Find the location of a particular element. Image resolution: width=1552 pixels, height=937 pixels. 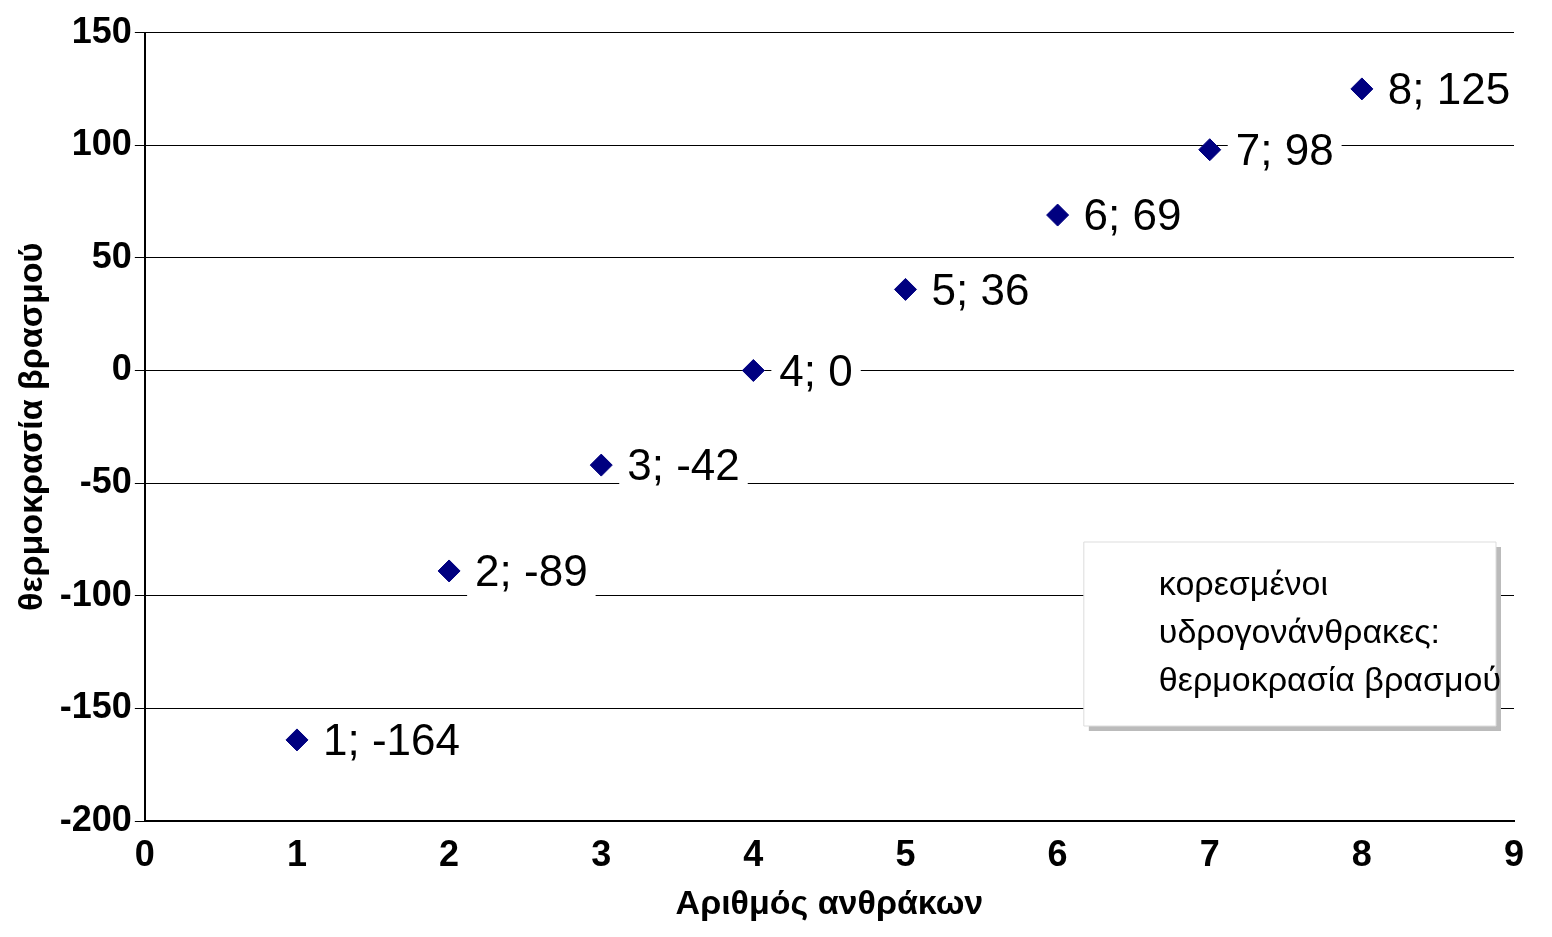

data-label: 2; -89 is located at coordinates (531, 571).